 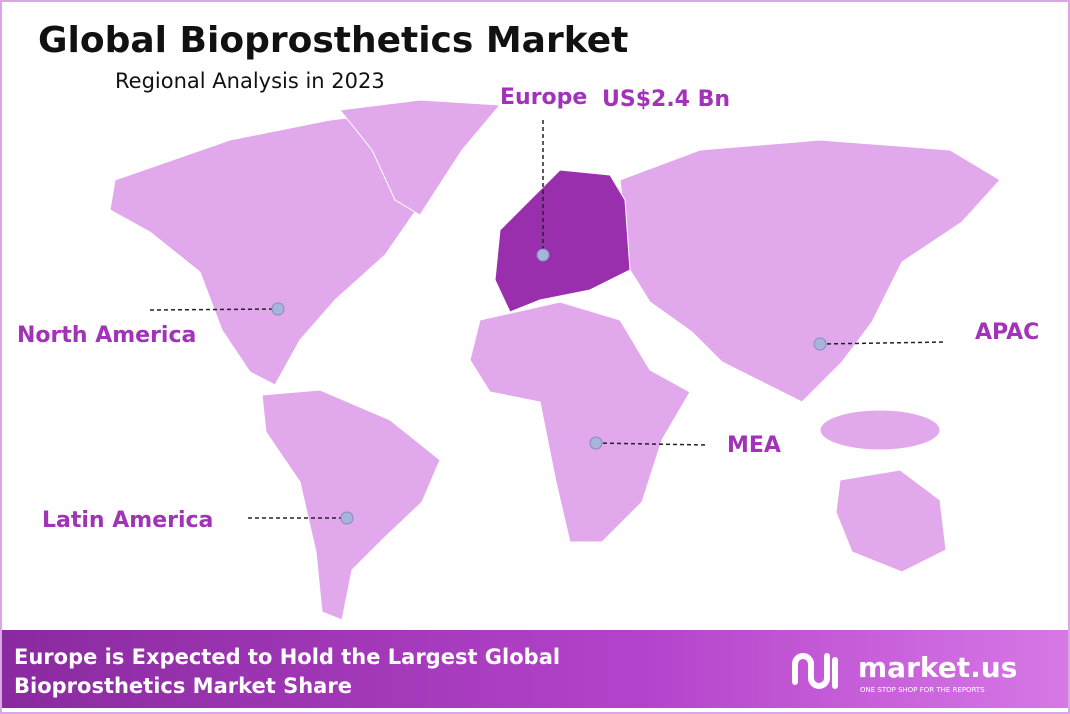 What do you see at coordinates (580, 422) in the screenshot?
I see `africa` at bounding box center [580, 422].